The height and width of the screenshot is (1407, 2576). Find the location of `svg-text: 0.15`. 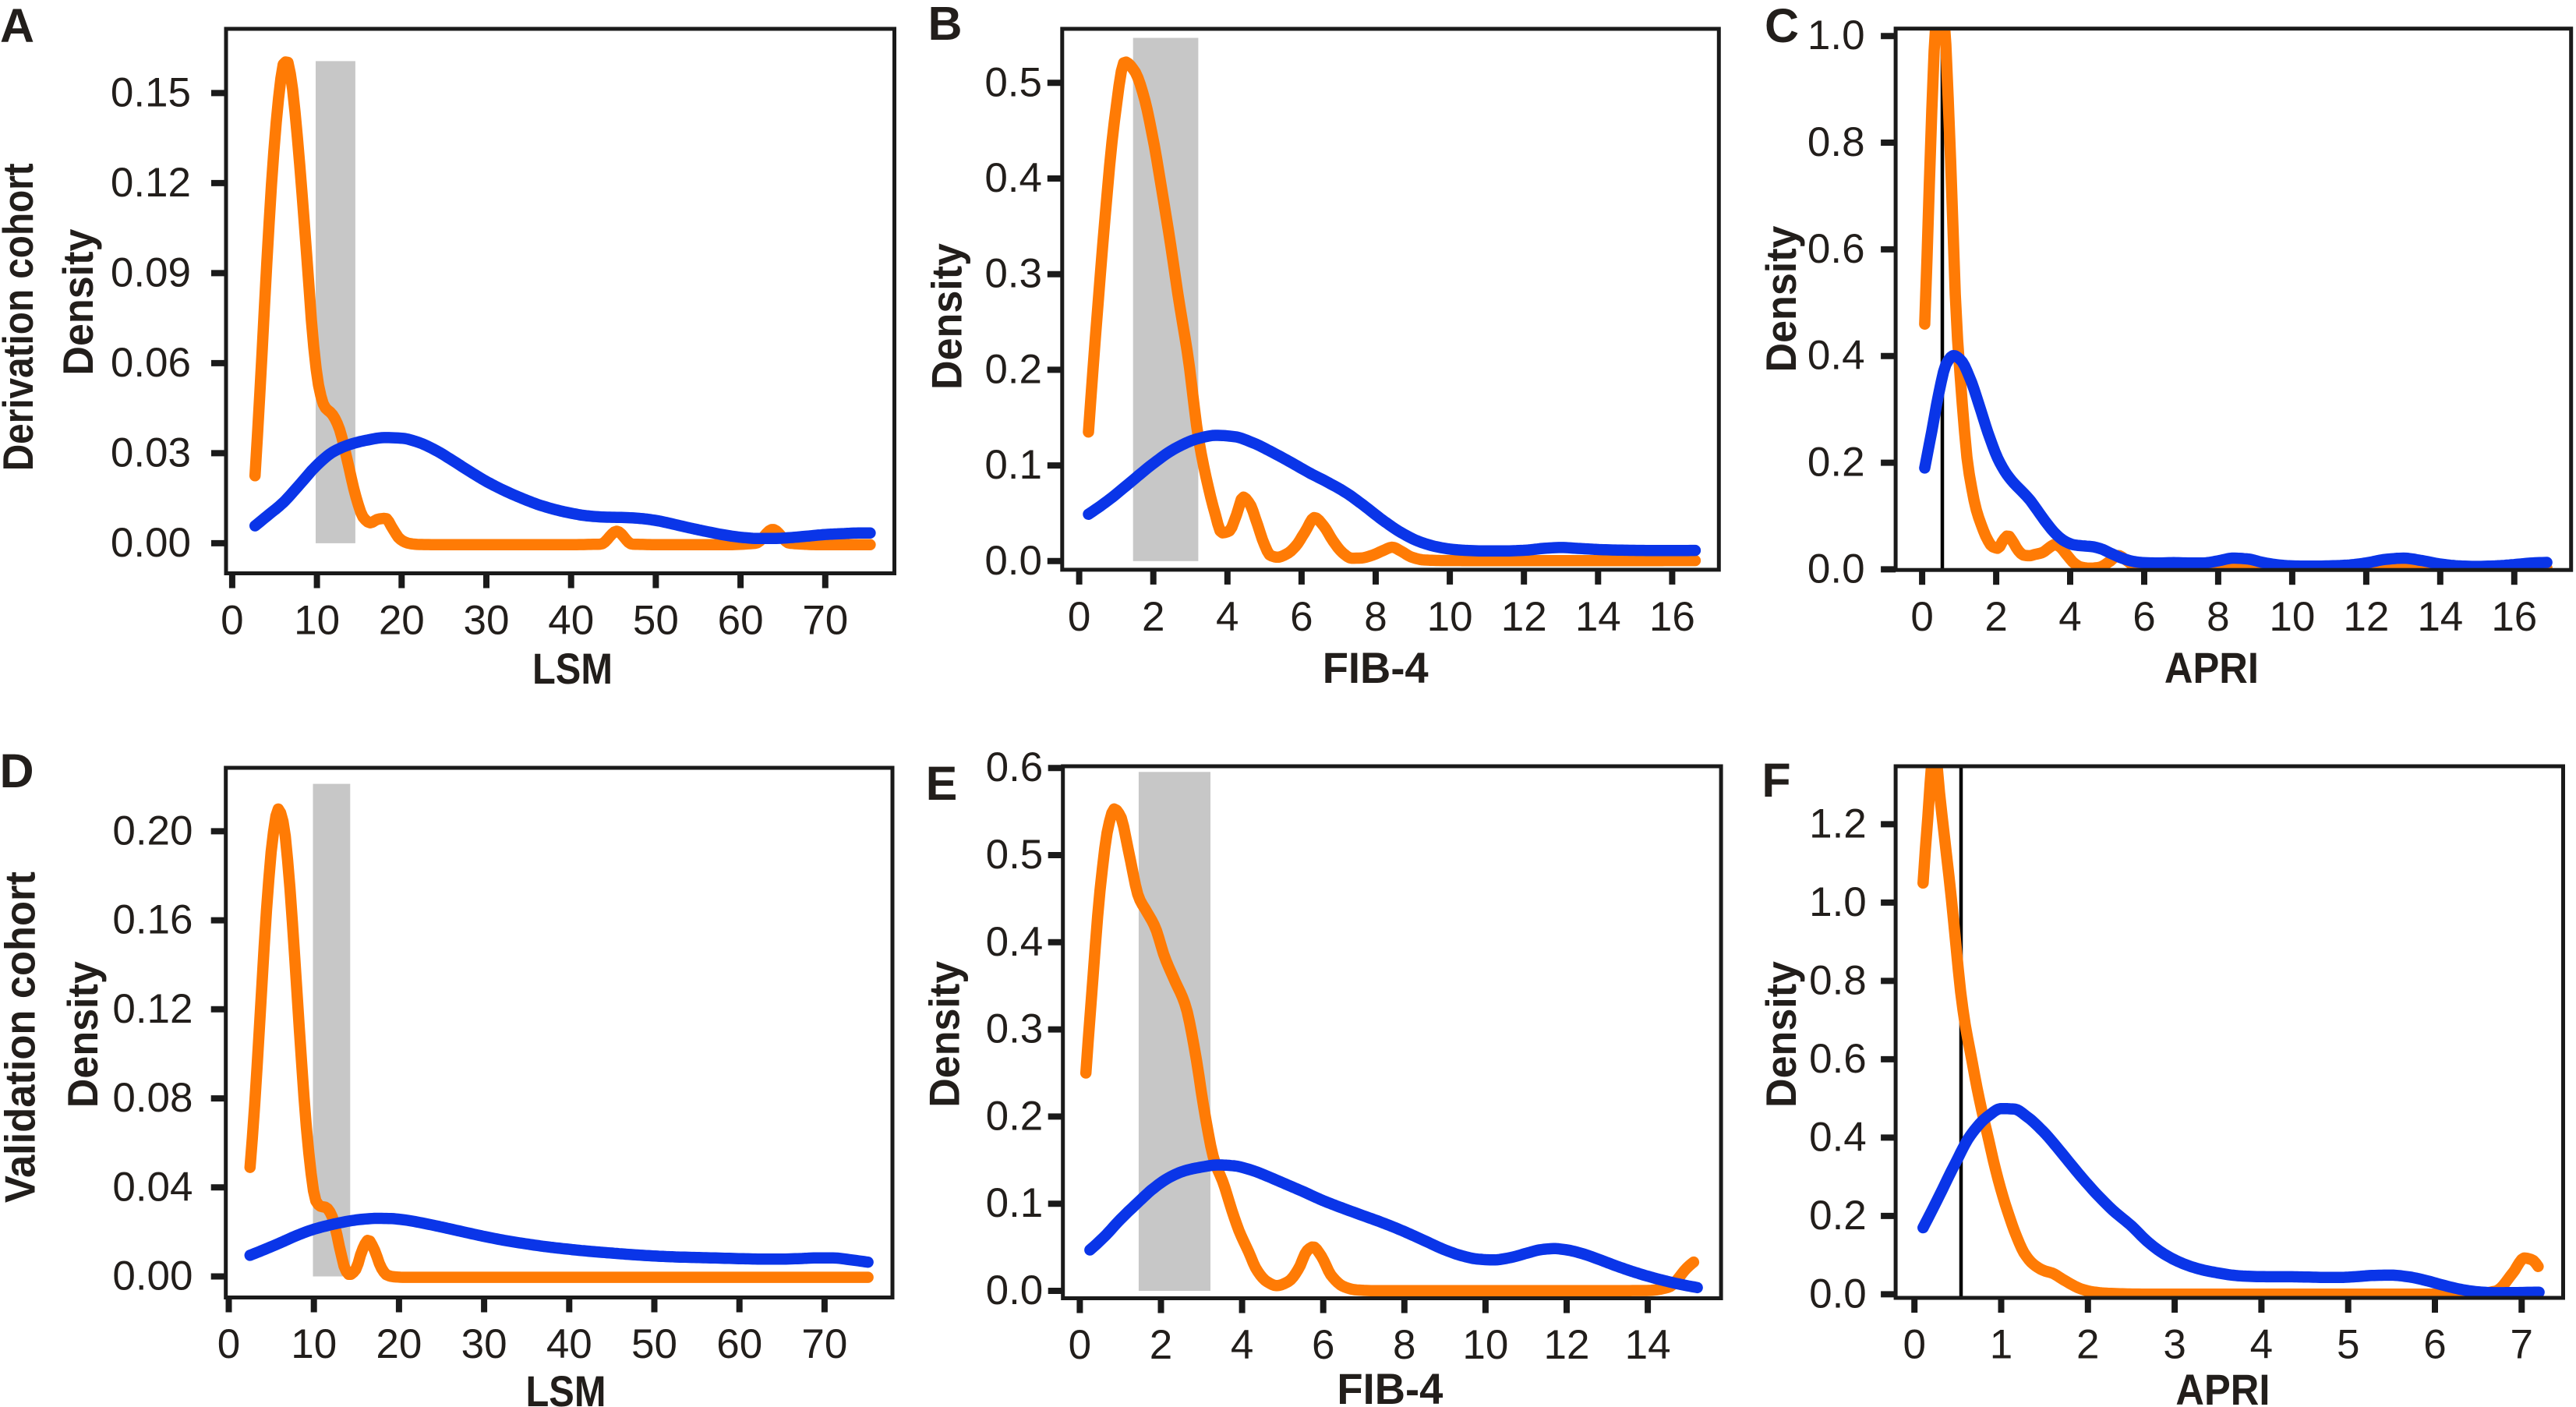

svg-text: 0.15 is located at coordinates (151, 92).